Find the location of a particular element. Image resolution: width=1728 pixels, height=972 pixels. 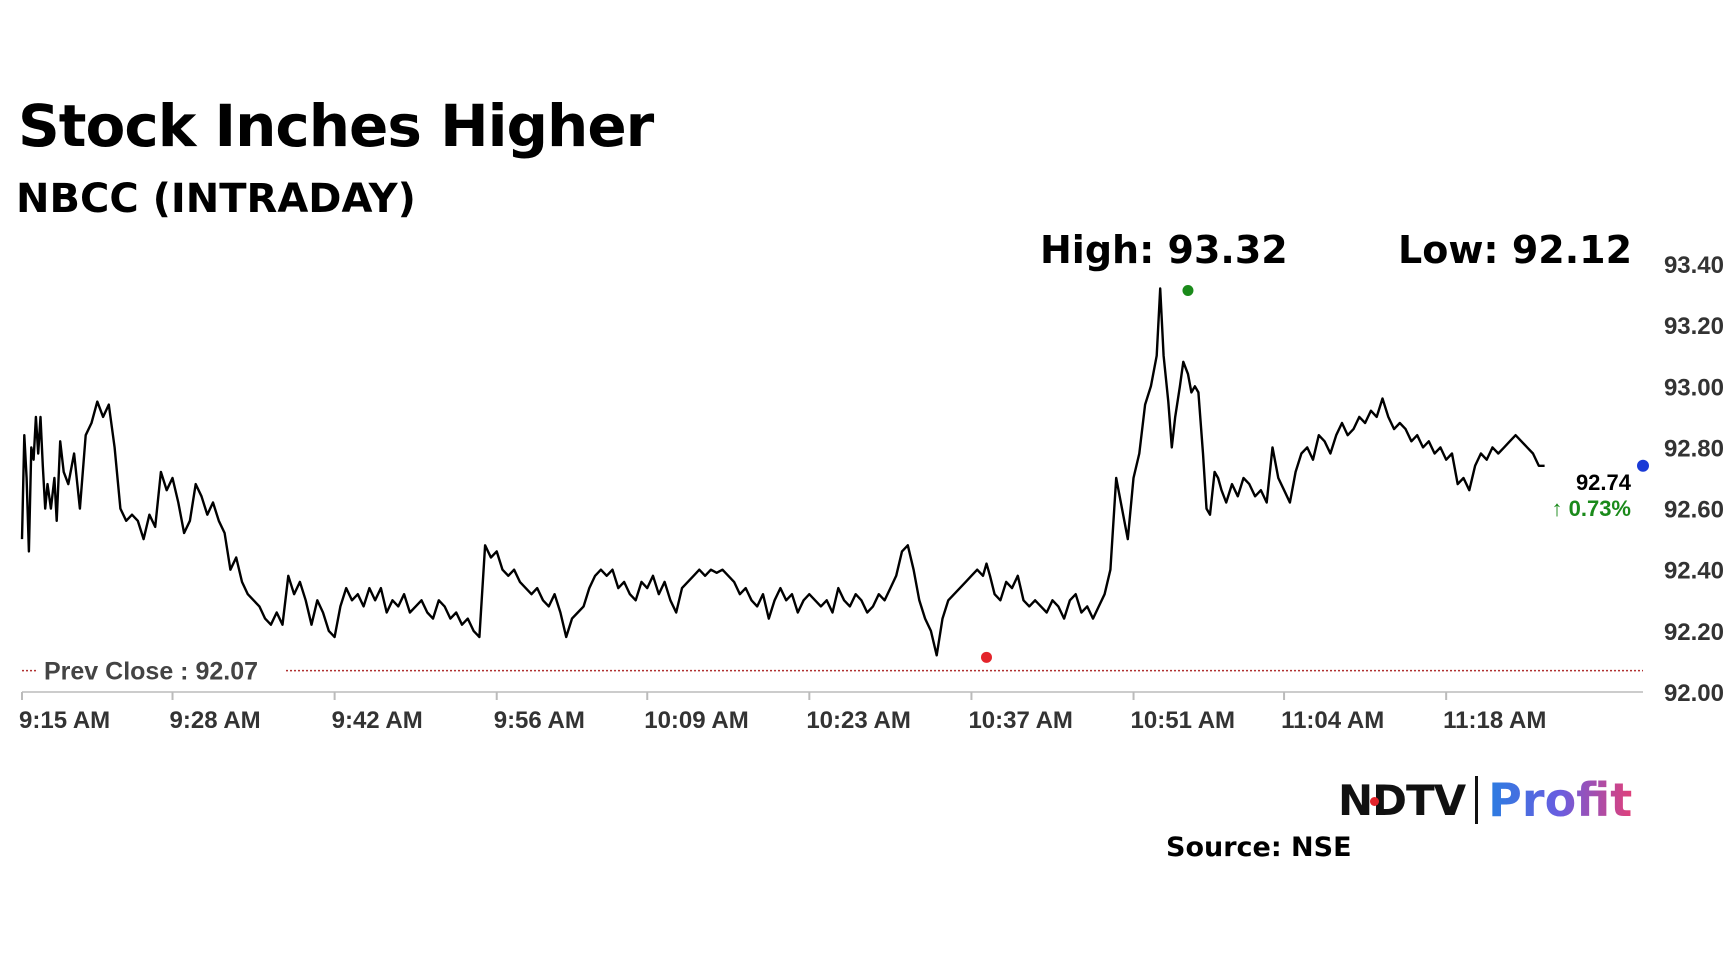

x-tick-label: 9:56 AM is located at coordinates (539, 720).